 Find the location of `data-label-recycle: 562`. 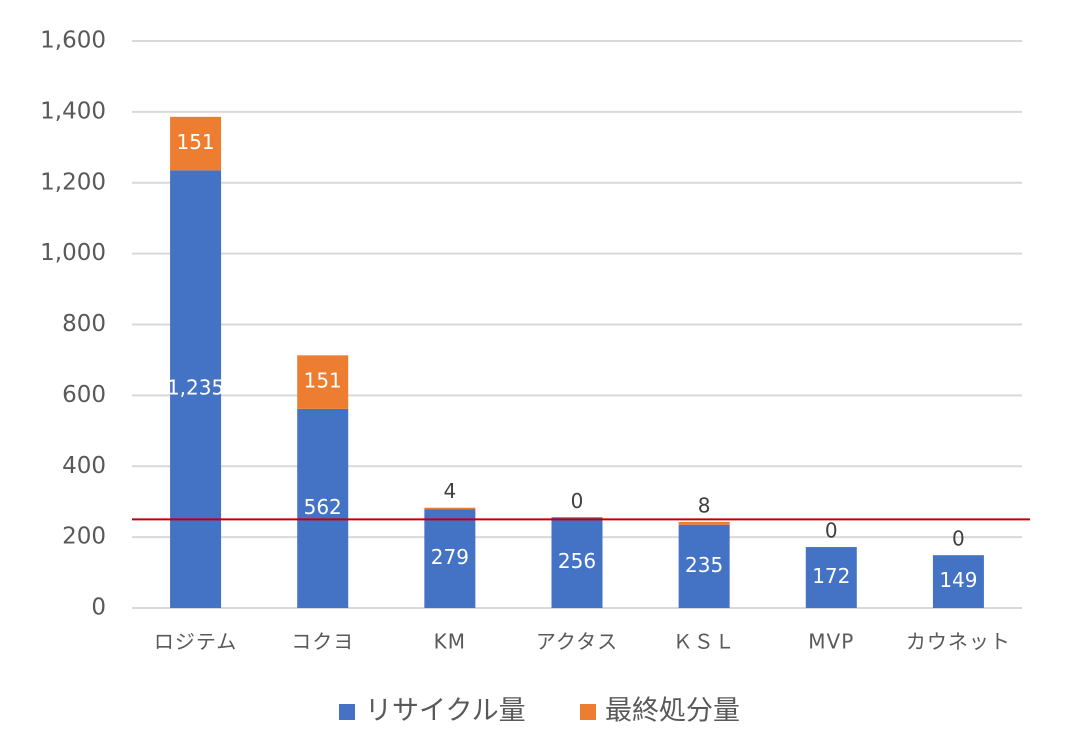

data-label-recycle: 562 is located at coordinates (323, 507).